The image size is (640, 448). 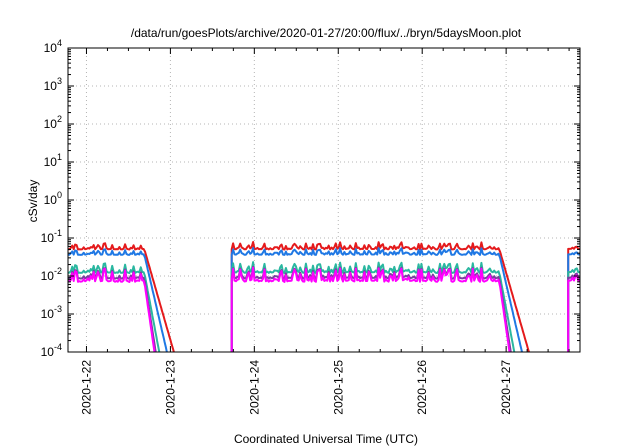 What do you see at coordinates (338, 387) in the screenshot?
I see `x-tick-label: 2020-1-25` at bounding box center [338, 387].